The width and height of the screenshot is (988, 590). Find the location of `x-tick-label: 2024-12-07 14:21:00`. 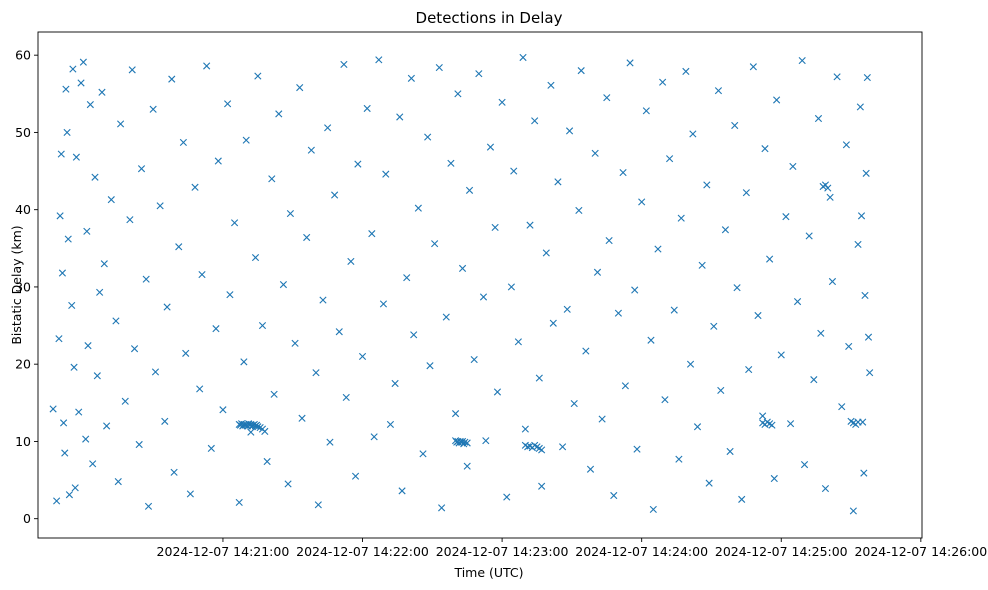

x-tick-label: 2024-12-07 14:21:00 is located at coordinates (223, 551).